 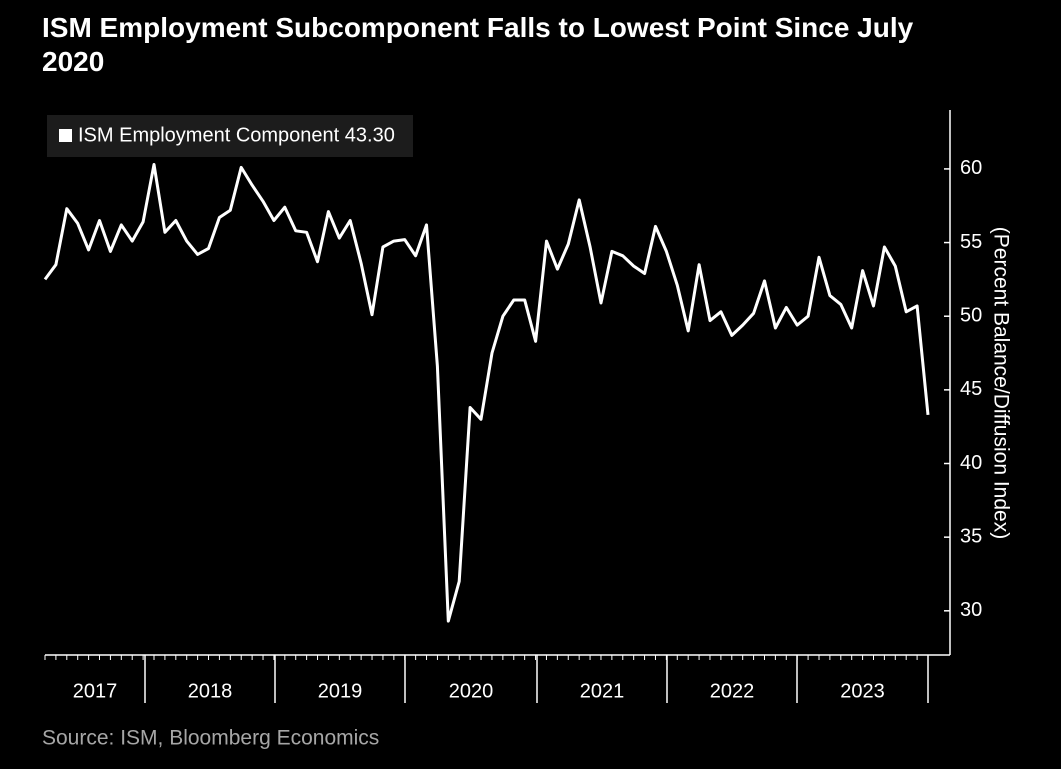 I want to click on x-tick-label: 2017, so click(x=95, y=691).